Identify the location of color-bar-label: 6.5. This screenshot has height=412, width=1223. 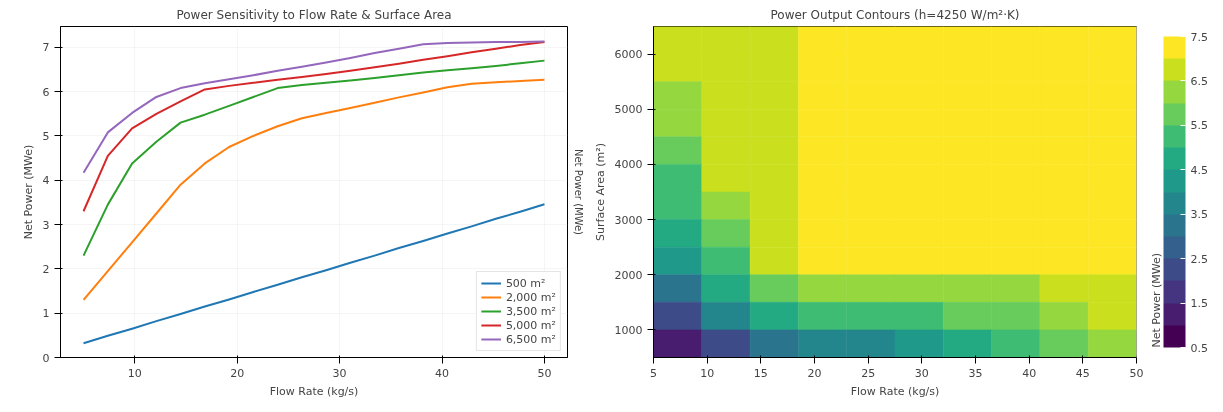
(1199, 81).